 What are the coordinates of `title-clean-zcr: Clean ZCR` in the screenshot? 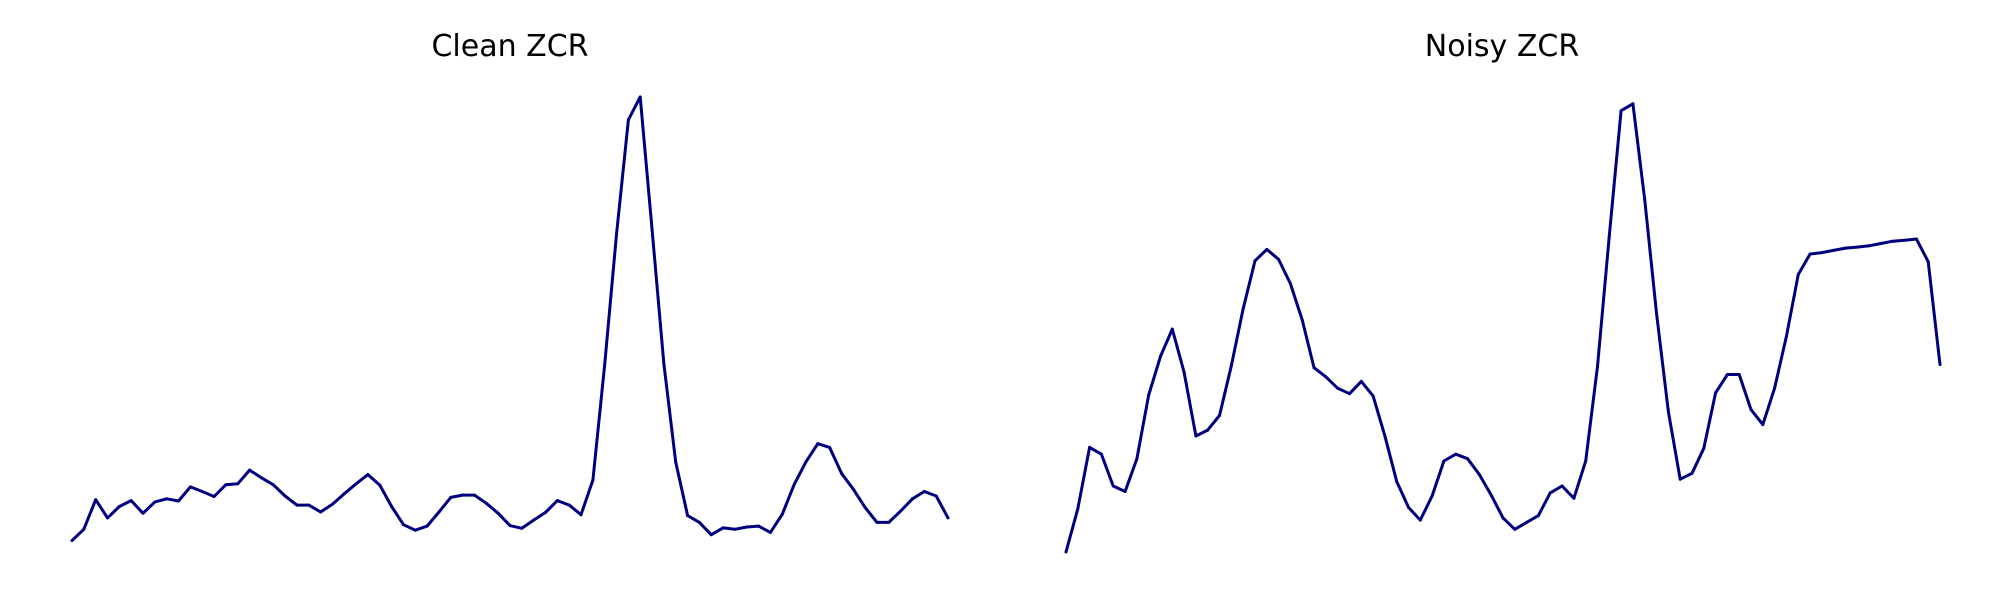 It's located at (509, 46).